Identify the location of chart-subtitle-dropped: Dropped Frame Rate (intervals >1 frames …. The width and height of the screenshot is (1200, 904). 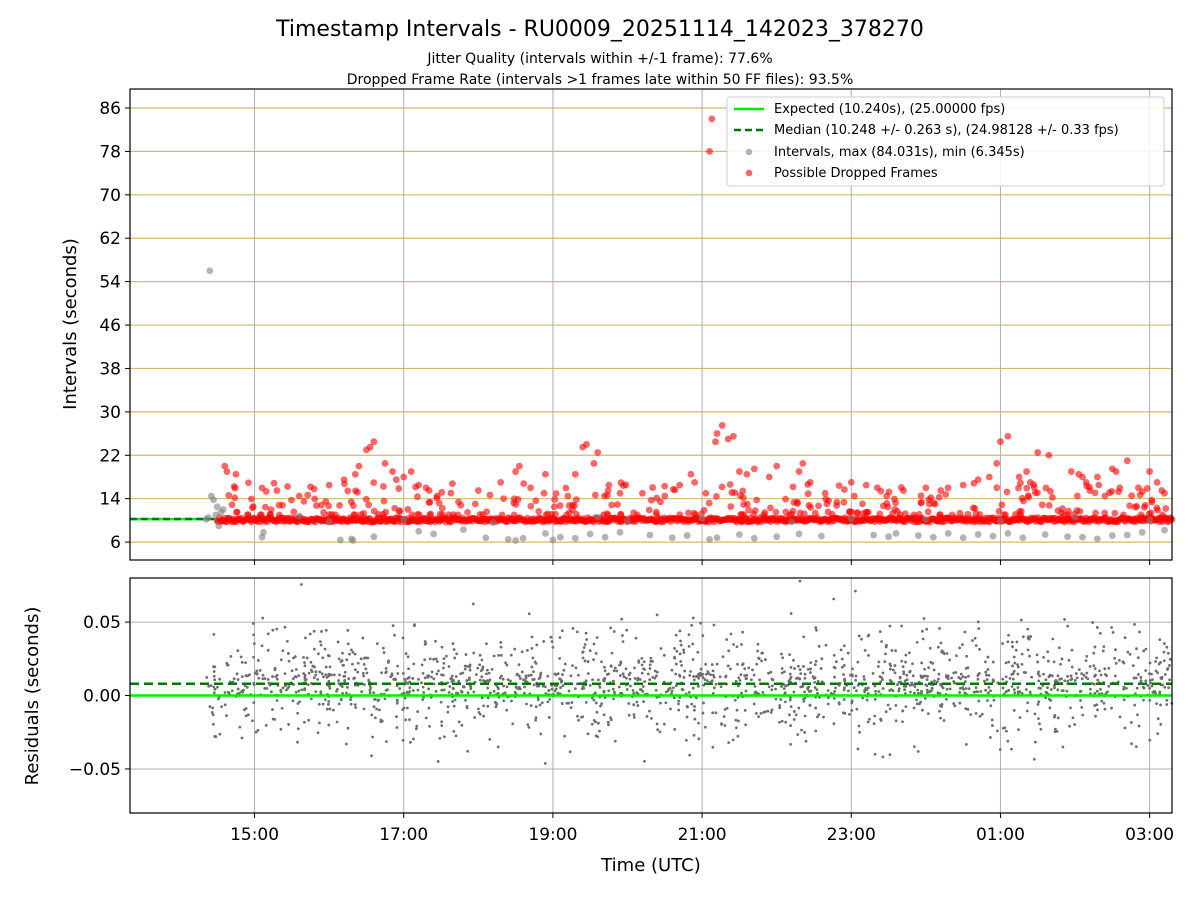
(600, 80).